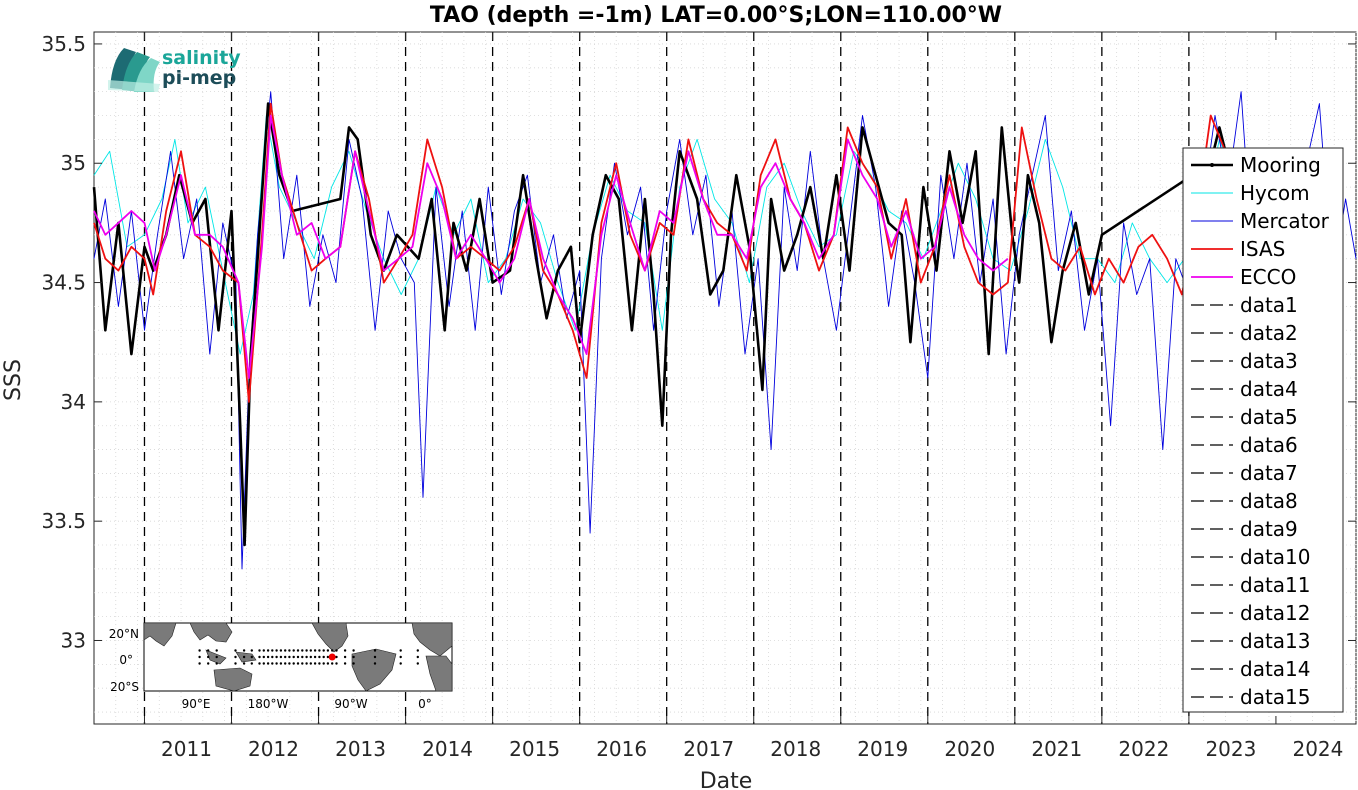 This screenshot has height=790, width=1358. What do you see at coordinates (1269, 389) in the screenshot?
I see `legend-label-data4: data4` at bounding box center [1269, 389].